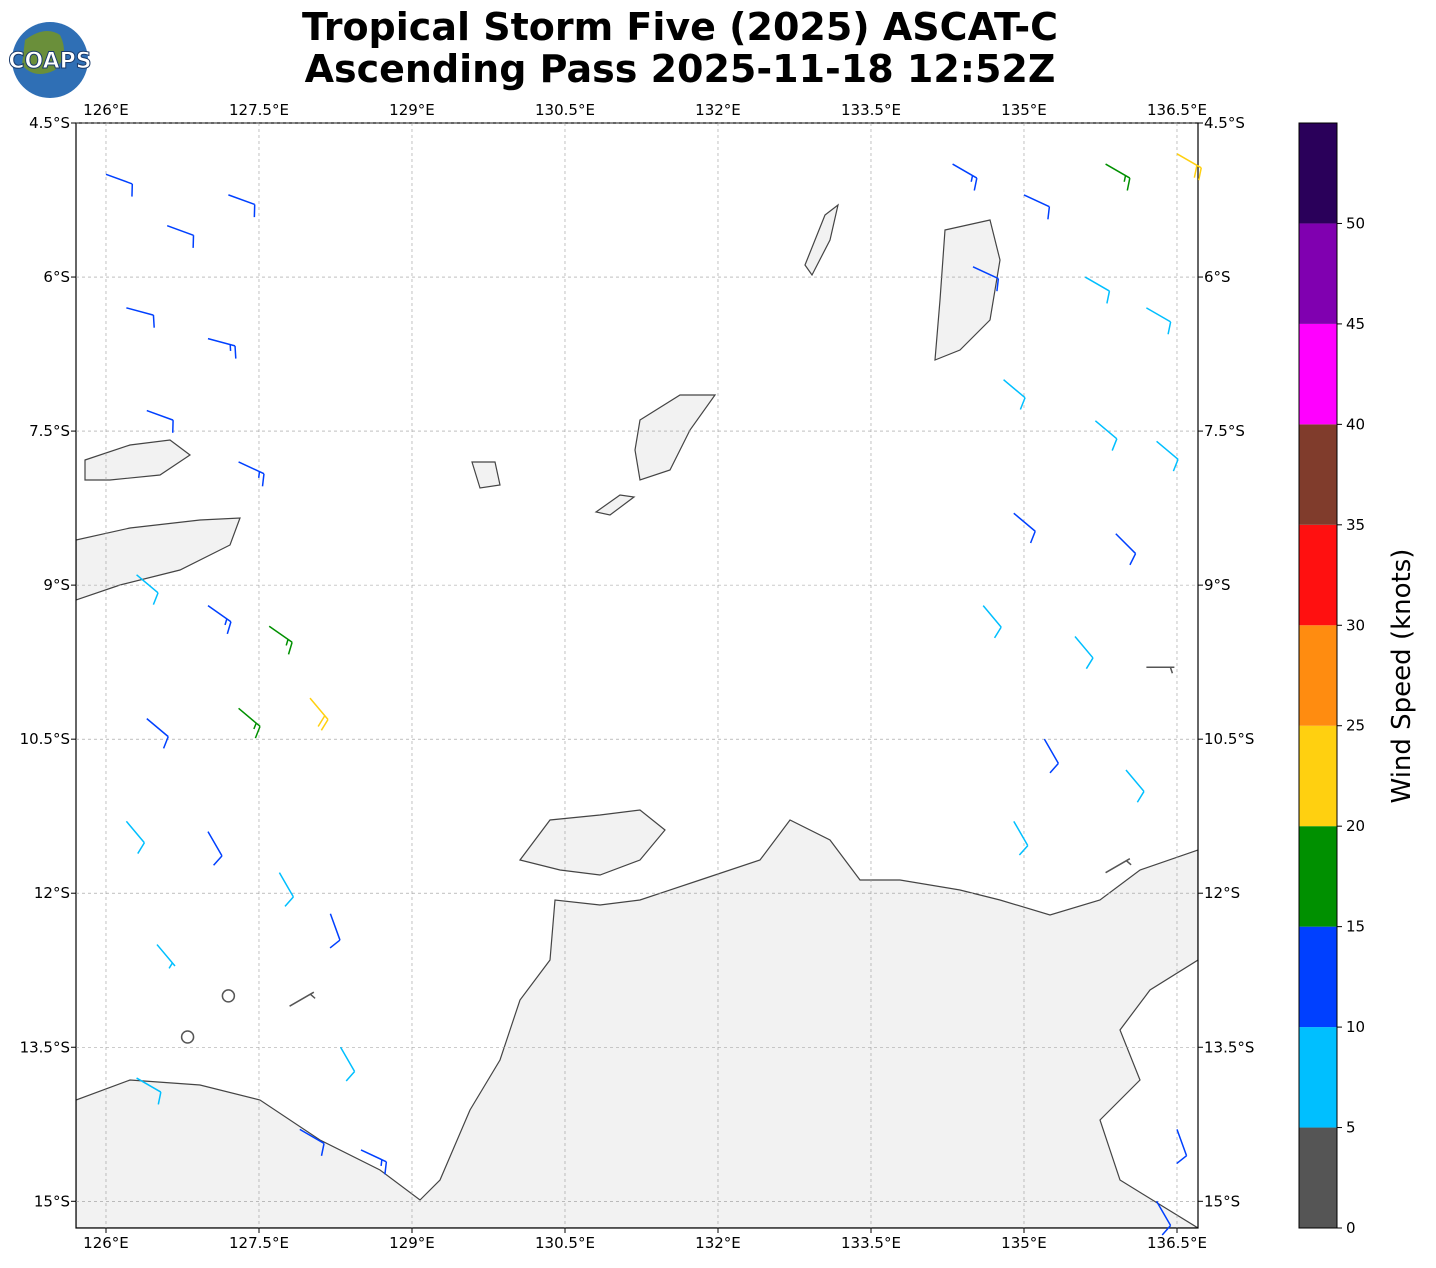 The height and width of the screenshot is (1268, 1436). I want to click on logo-text: COAPS, so click(49, 61).